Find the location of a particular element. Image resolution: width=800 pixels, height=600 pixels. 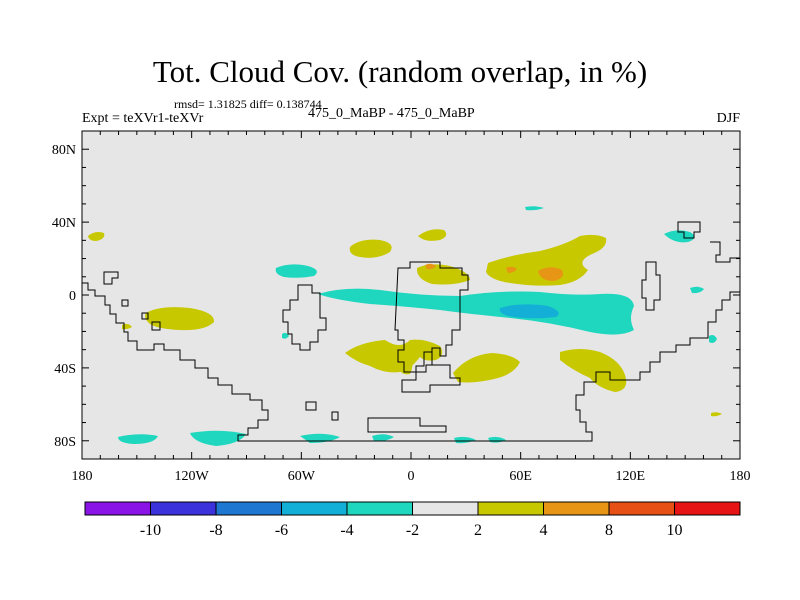

coastline-south-america is located at coordinates (304, 317).